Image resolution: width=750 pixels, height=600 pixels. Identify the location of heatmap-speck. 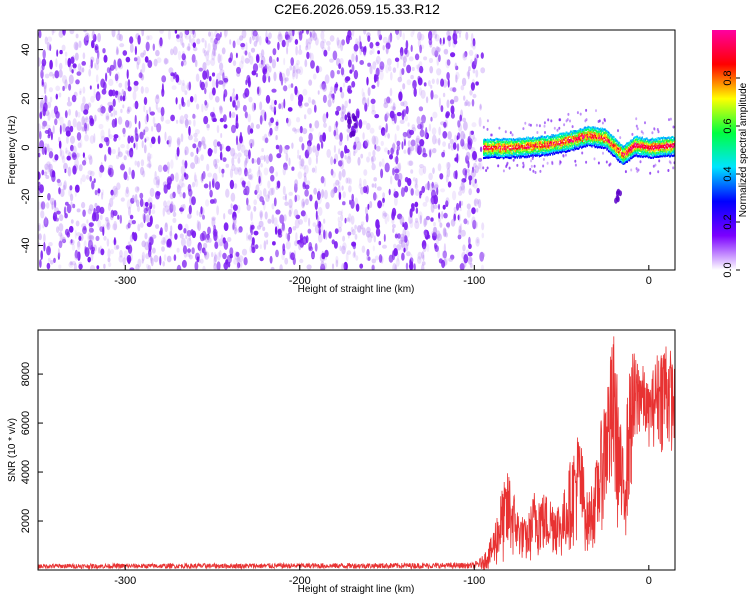
(567, 119).